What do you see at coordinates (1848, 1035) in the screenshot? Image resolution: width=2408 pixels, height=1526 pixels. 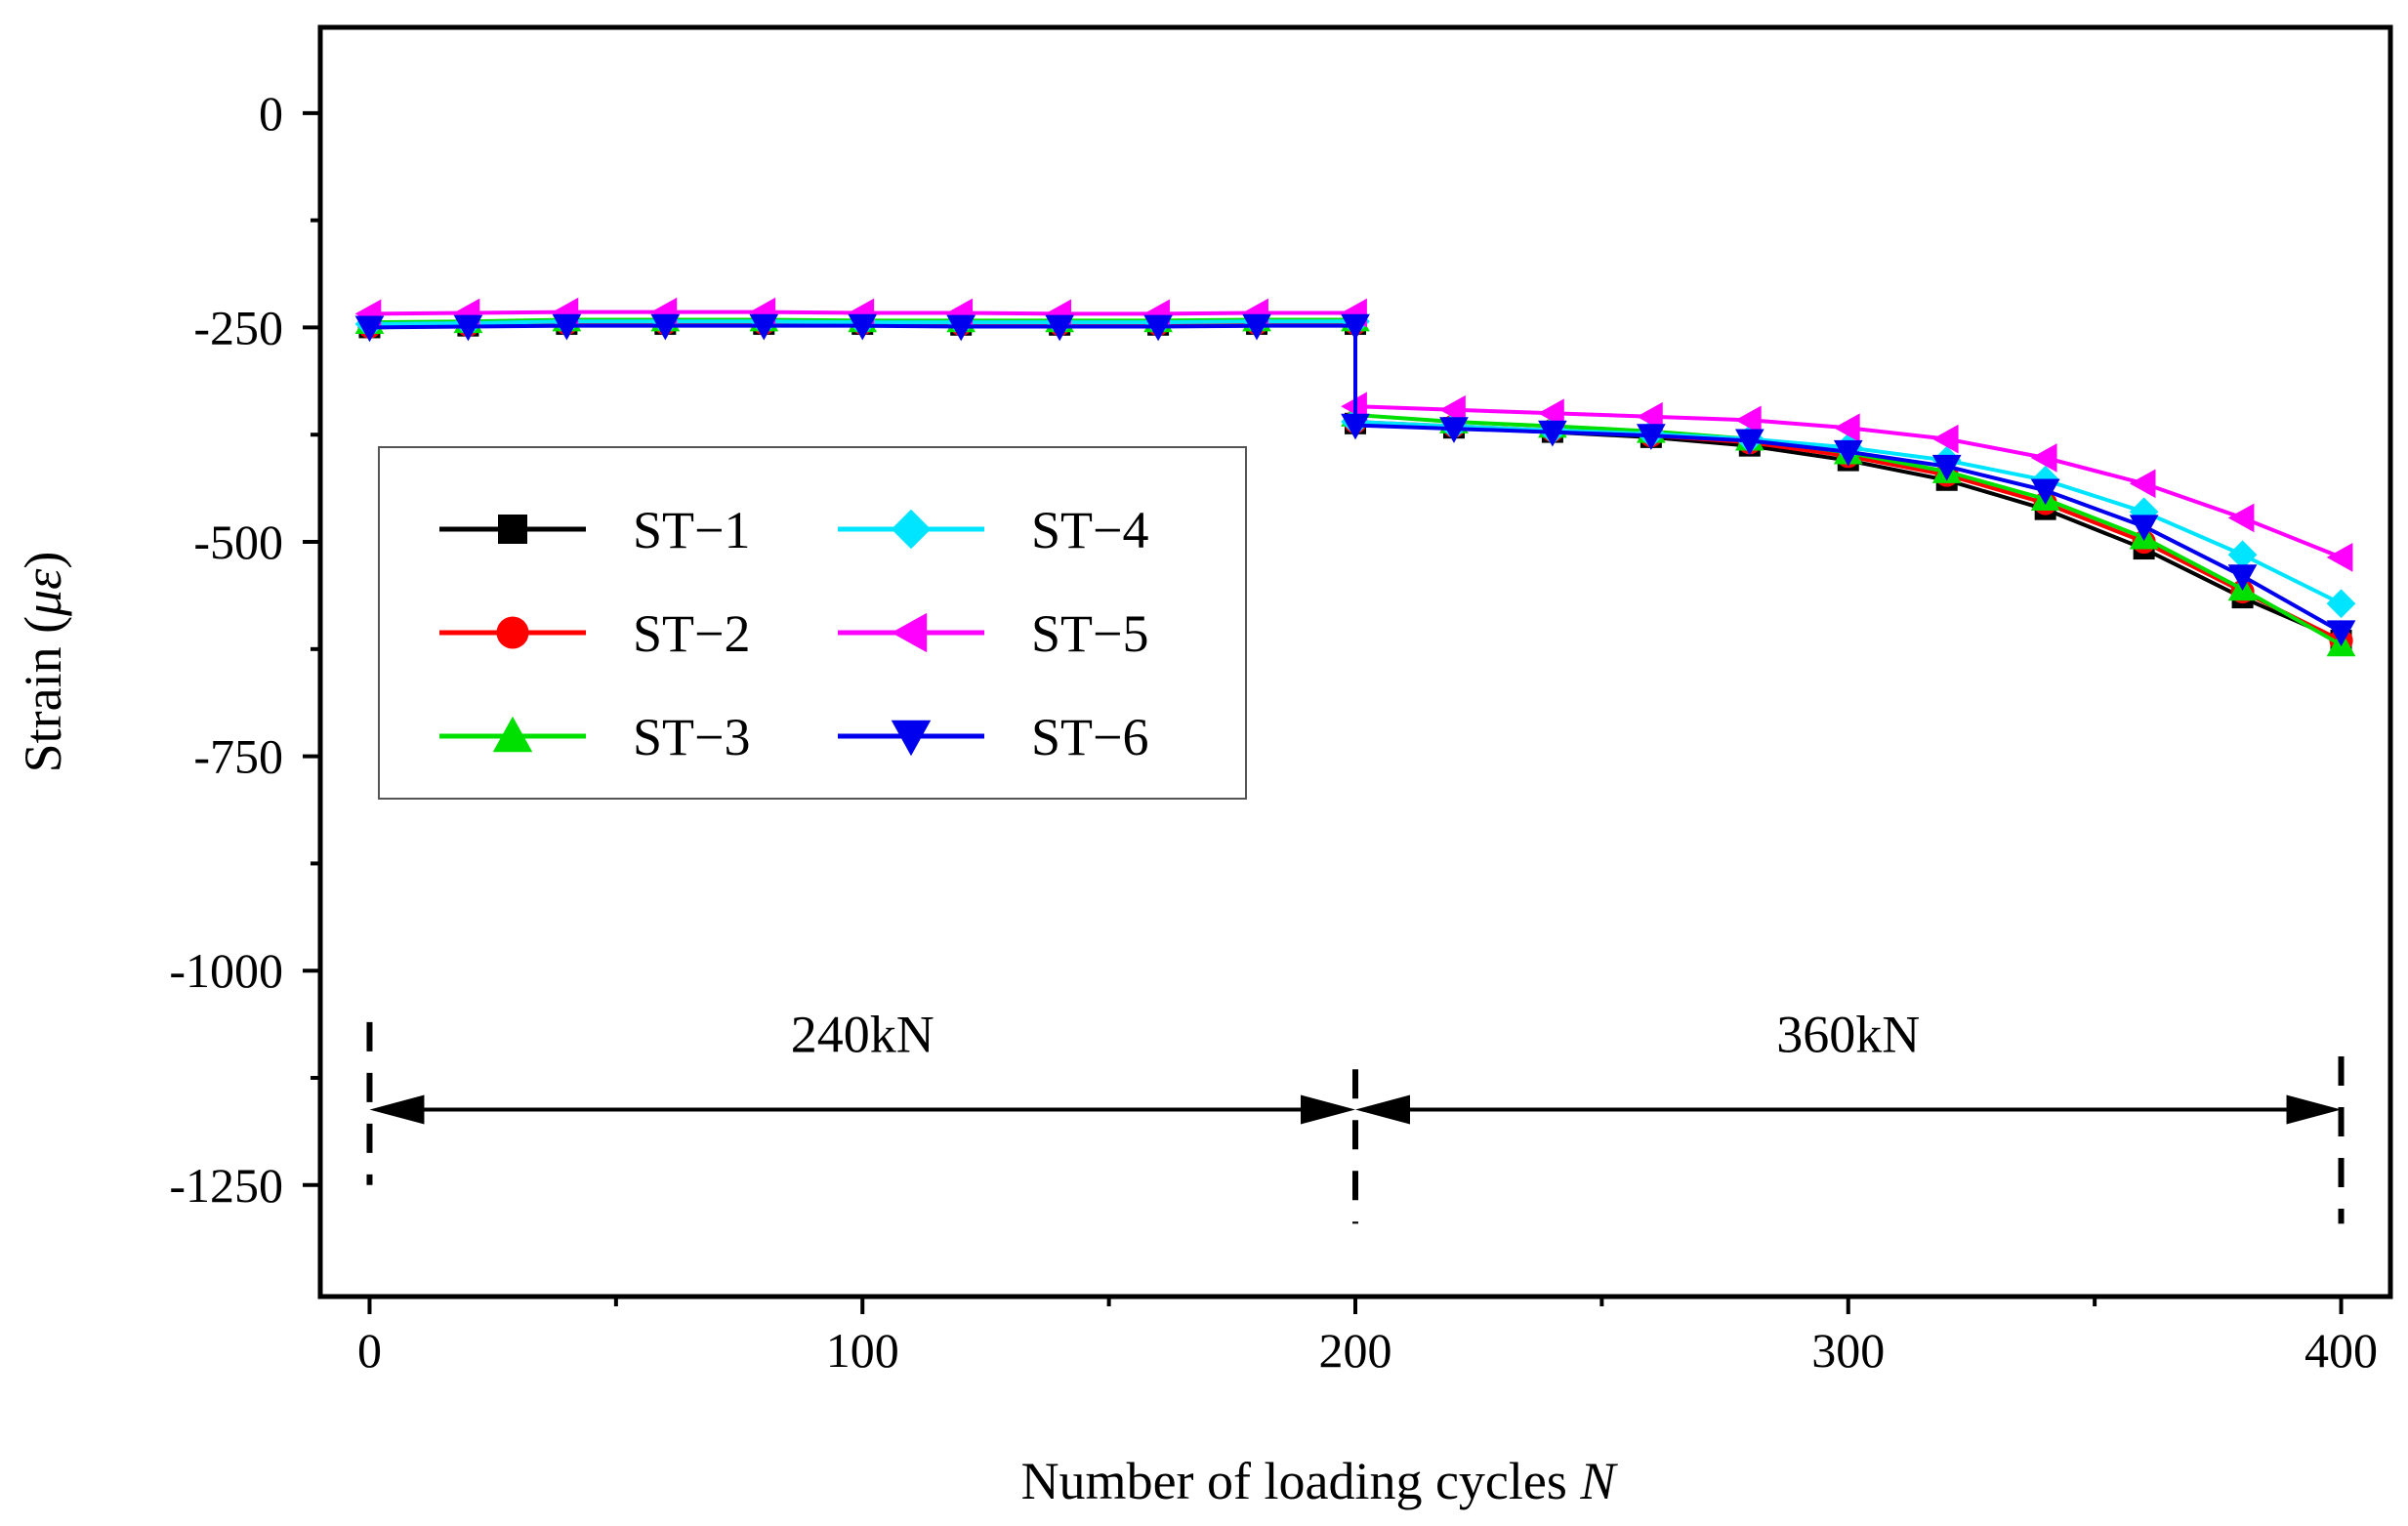 I see `stage-label: 360kN` at bounding box center [1848, 1035].